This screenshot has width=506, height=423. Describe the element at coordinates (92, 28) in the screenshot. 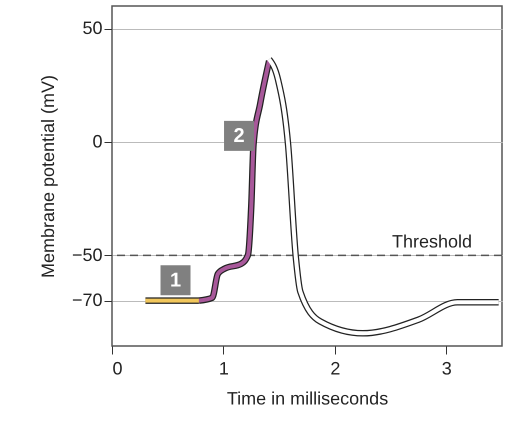

I see `y-tick-label: 50` at that location.